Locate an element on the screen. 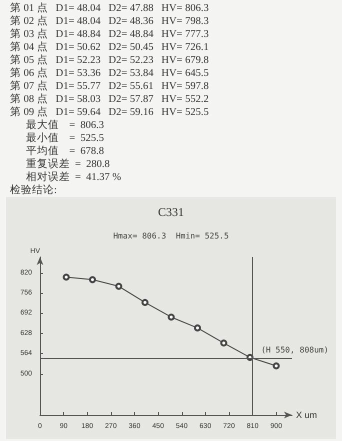  x-axis-title: X um is located at coordinates (307, 415).